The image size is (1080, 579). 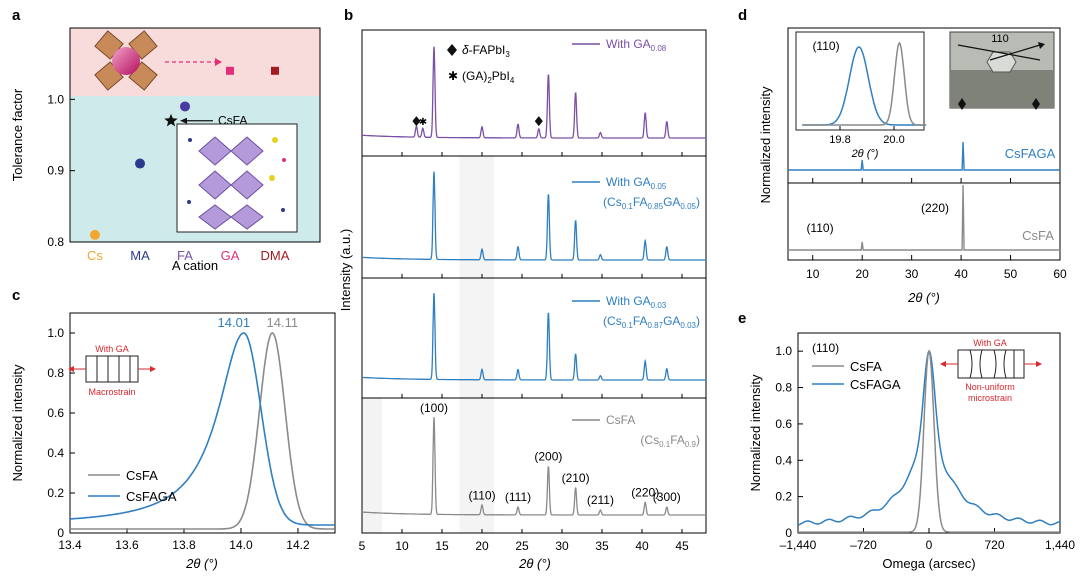 I want to click on x-tick-label: 720, so click(x=994, y=545).